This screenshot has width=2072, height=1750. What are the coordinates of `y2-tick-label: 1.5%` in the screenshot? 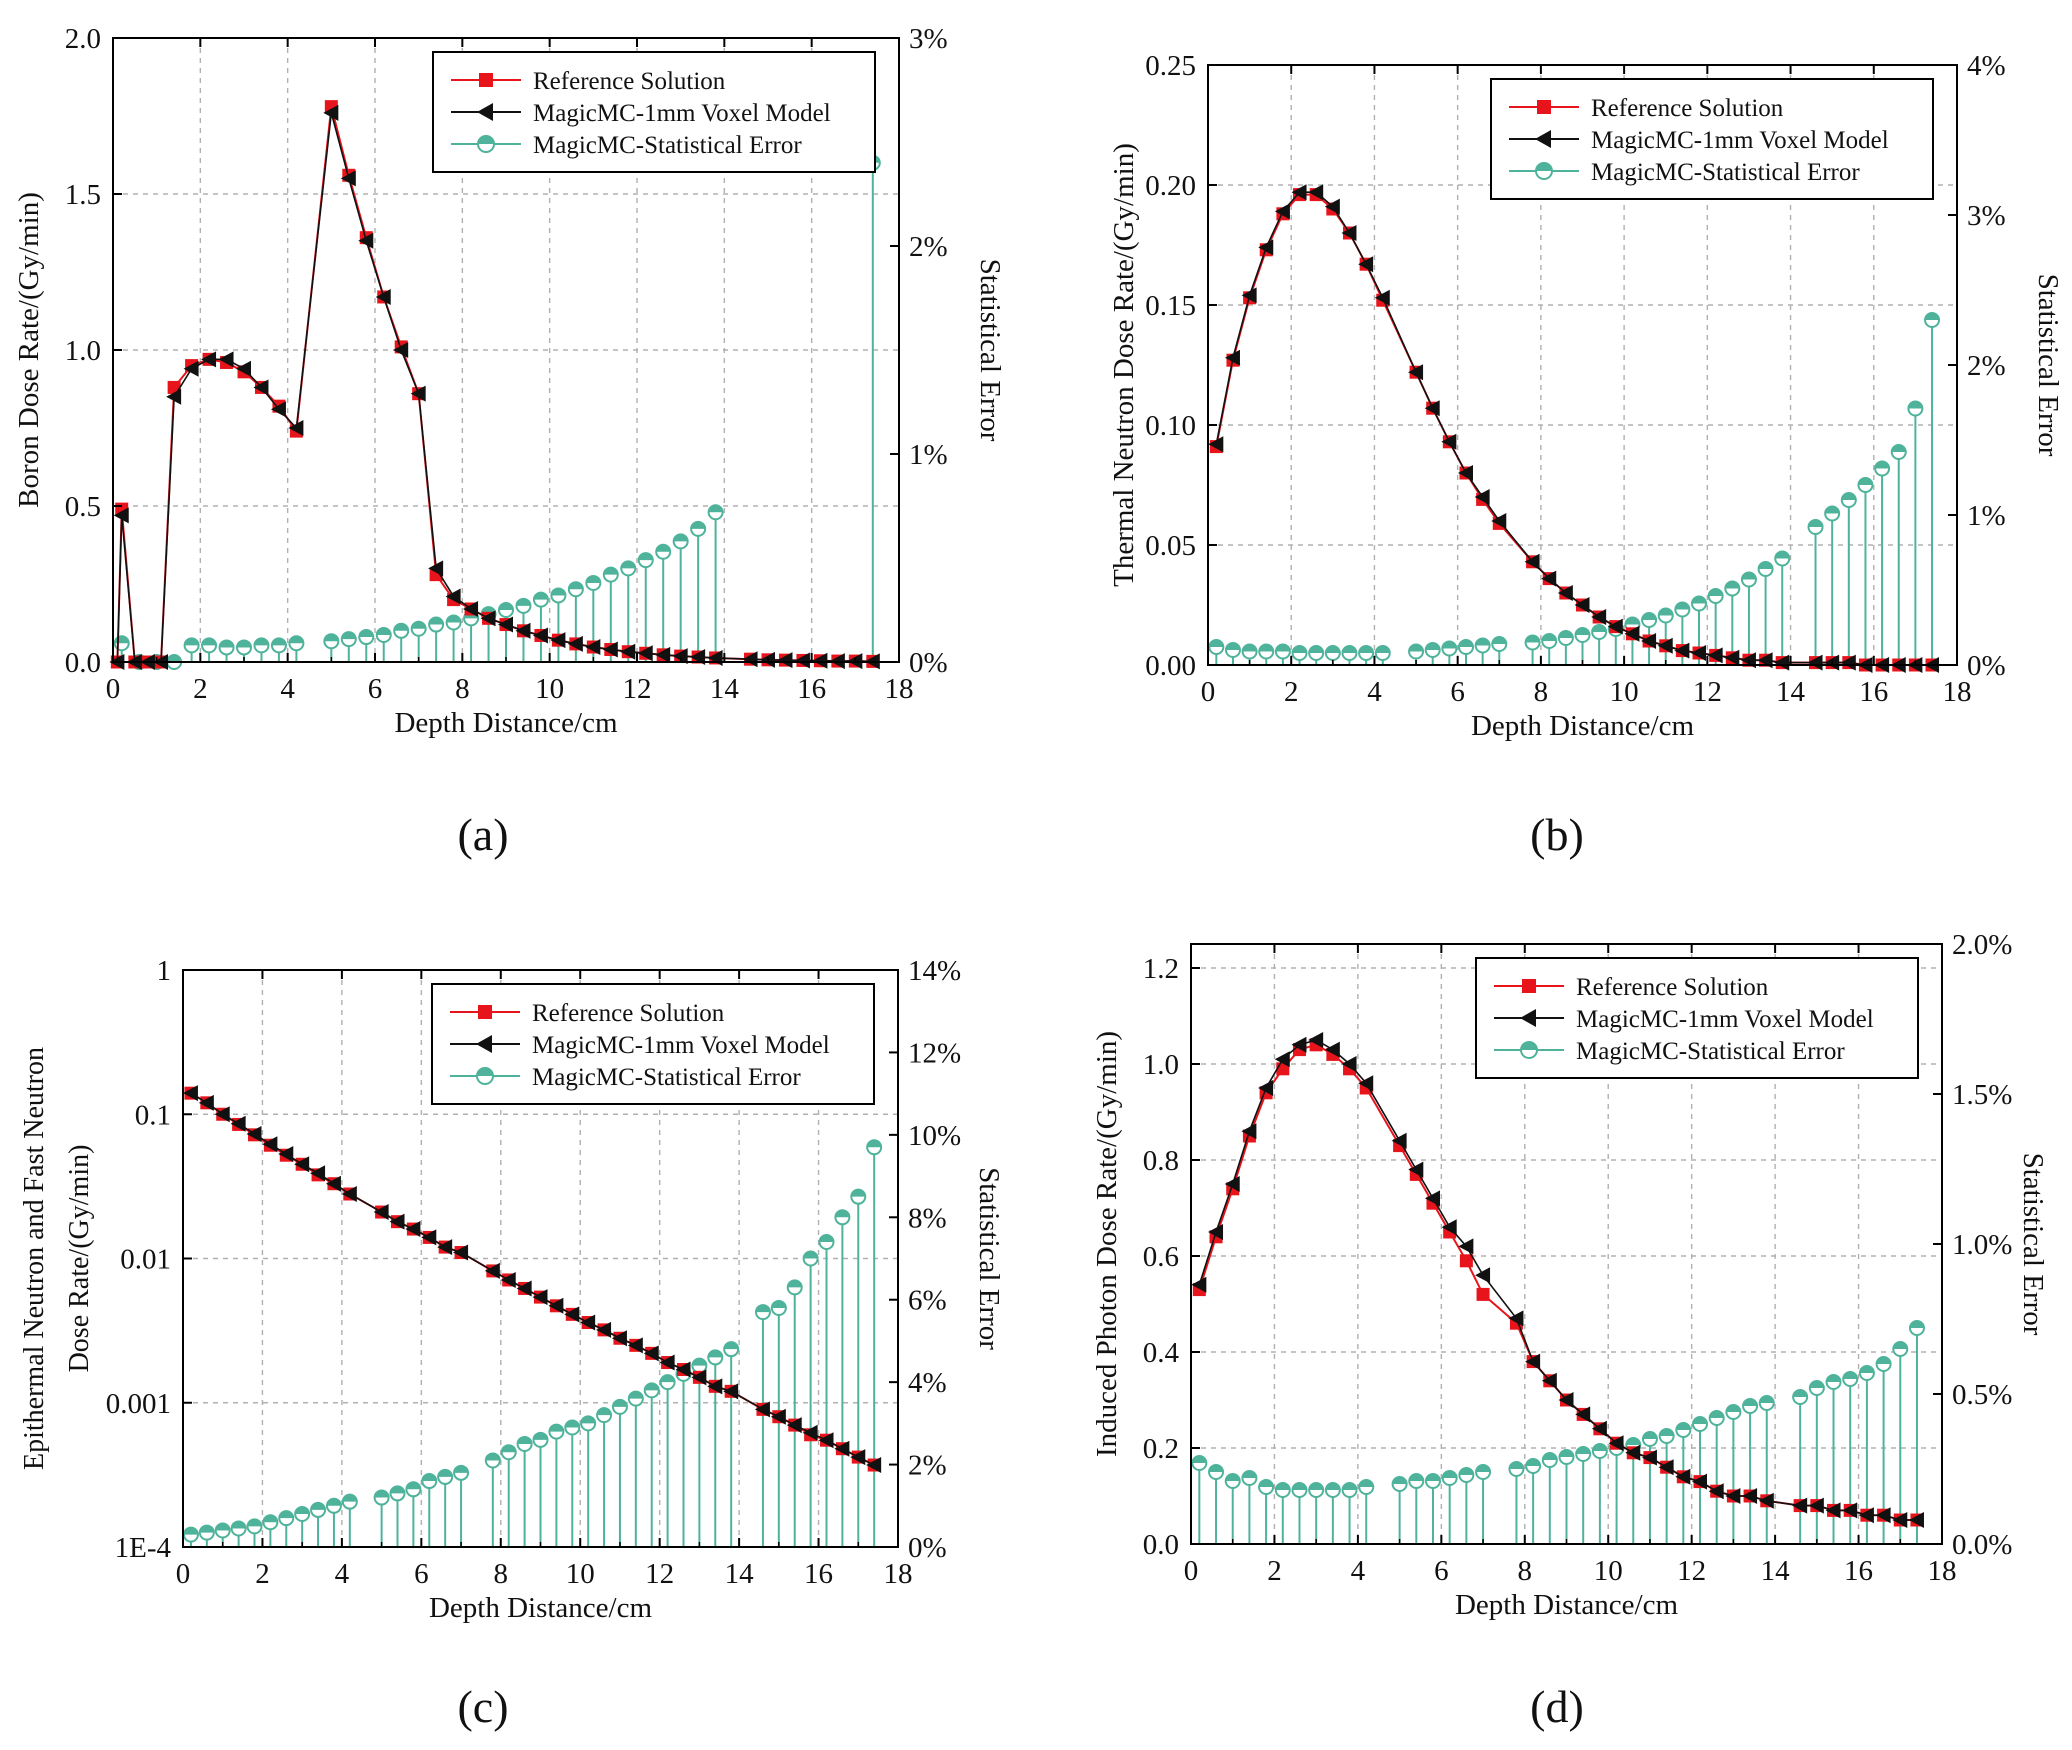 It's located at (1982, 1095).